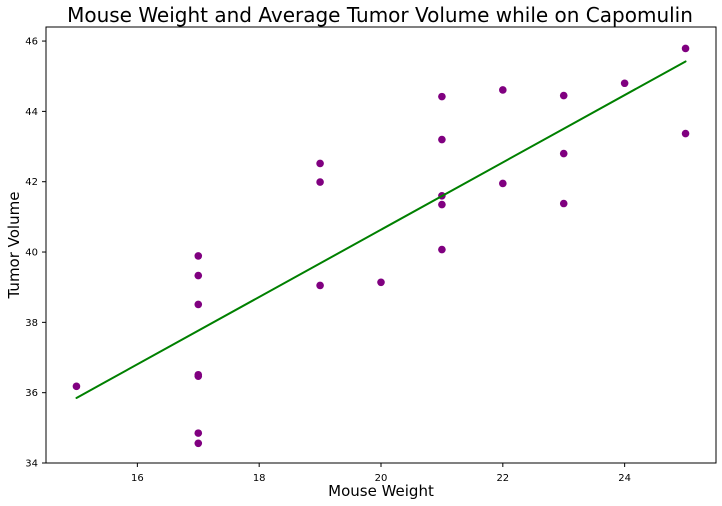  What do you see at coordinates (137, 478) in the screenshot?
I see `x-tick-label: 16` at bounding box center [137, 478].